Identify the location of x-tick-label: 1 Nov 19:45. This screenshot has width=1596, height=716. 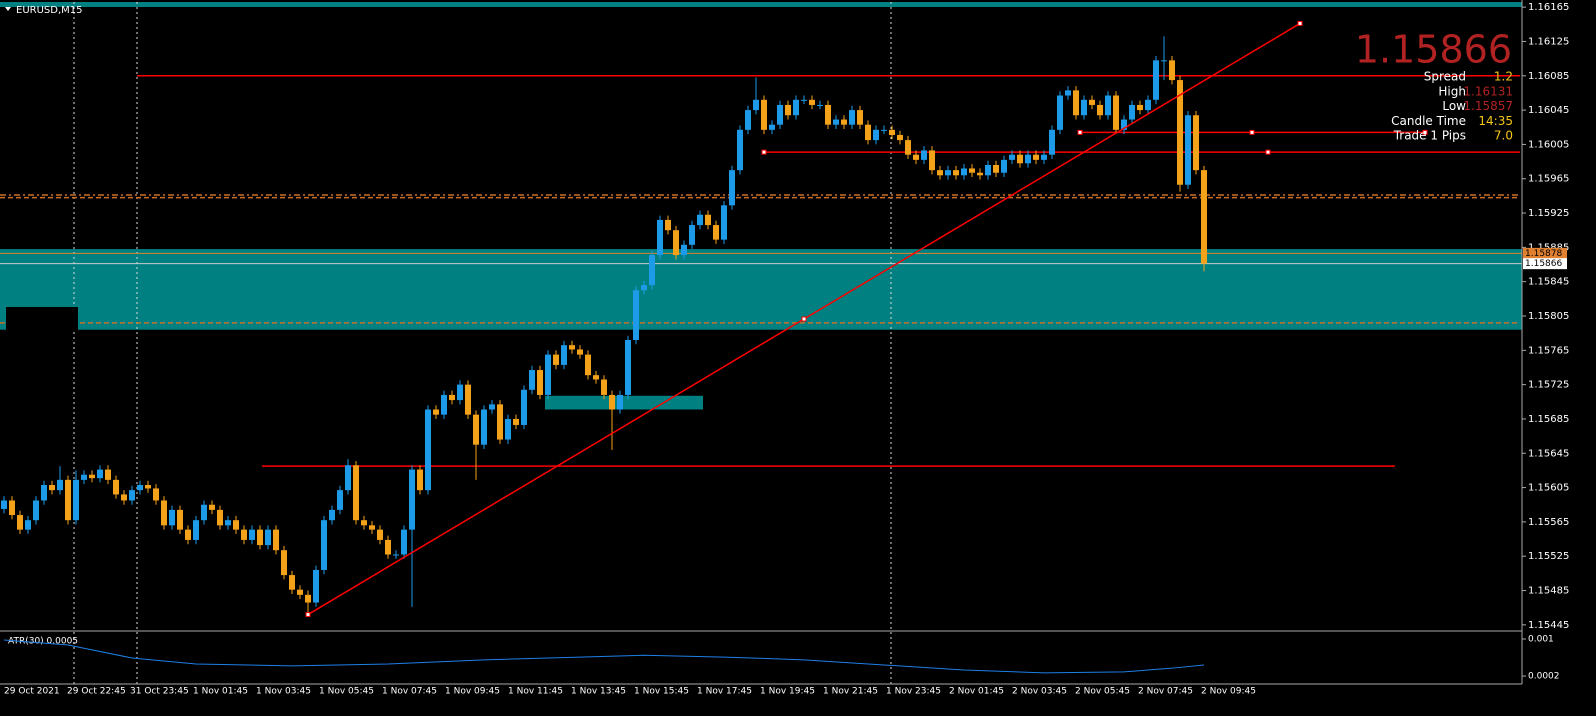
(787, 692).